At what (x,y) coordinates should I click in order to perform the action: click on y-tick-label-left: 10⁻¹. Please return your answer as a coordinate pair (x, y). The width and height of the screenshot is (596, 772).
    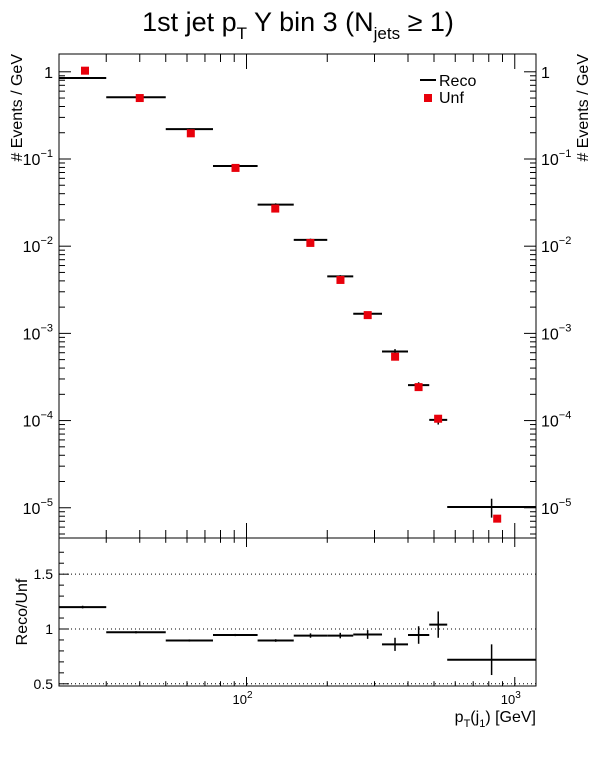
    Looking at the image, I should click on (38, 158).